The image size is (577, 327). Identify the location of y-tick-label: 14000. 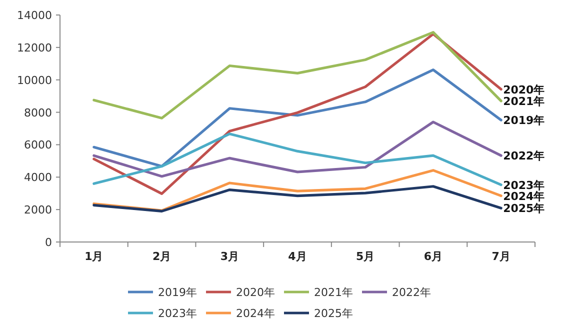
(34, 15).